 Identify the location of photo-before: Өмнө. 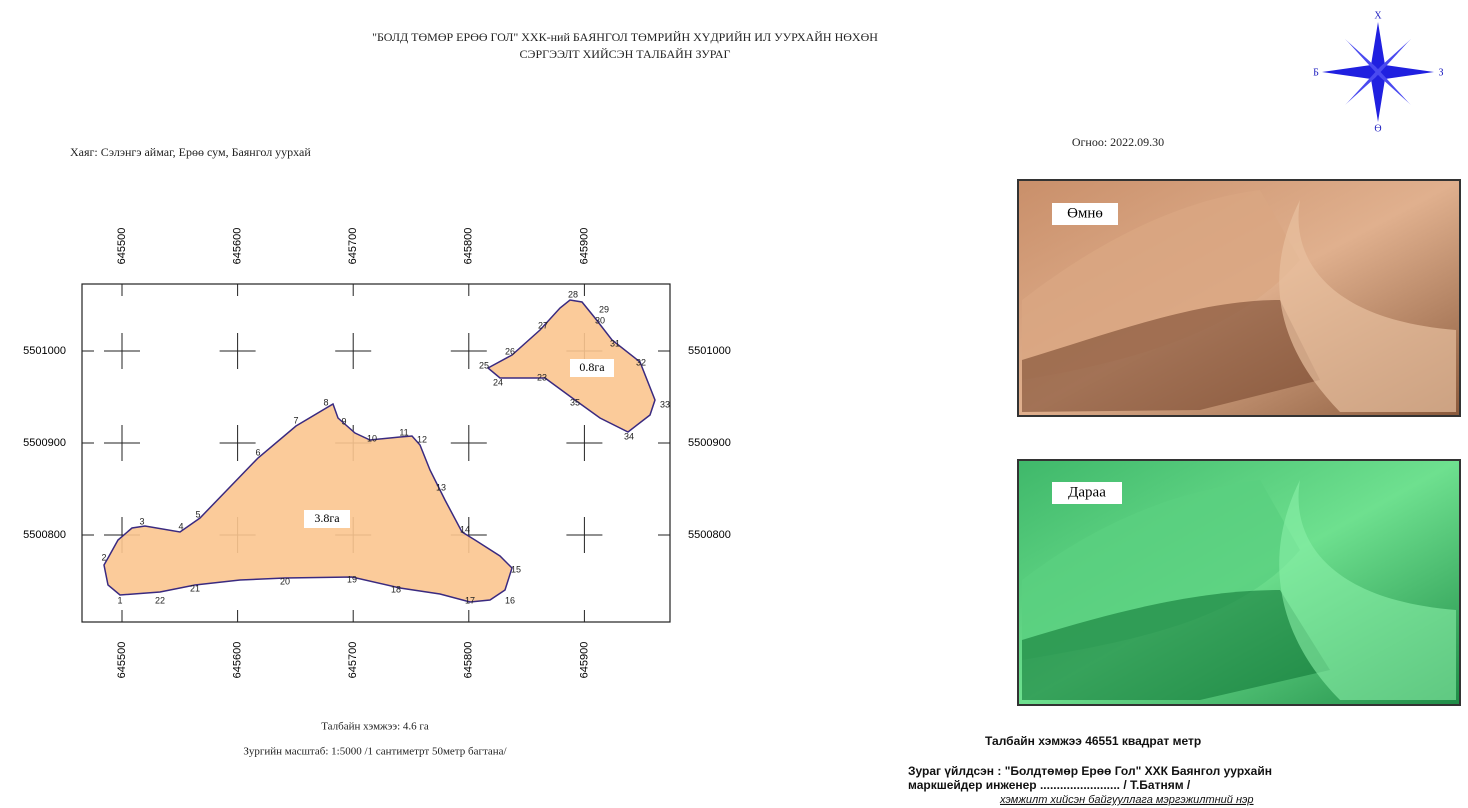
(1239, 298).